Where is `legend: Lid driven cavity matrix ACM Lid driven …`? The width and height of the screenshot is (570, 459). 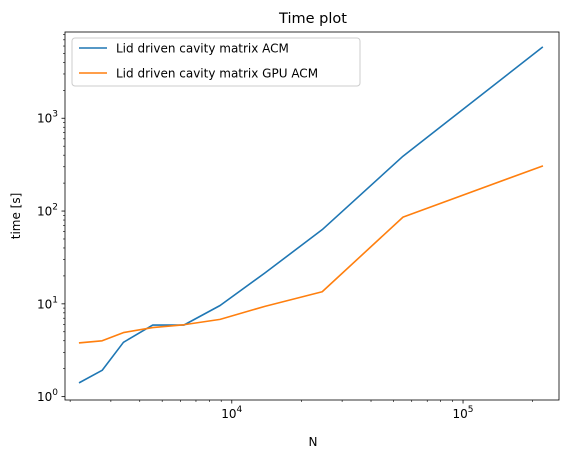 legend: Lid driven cavity matrix ACM Lid driven … is located at coordinates (216, 62).